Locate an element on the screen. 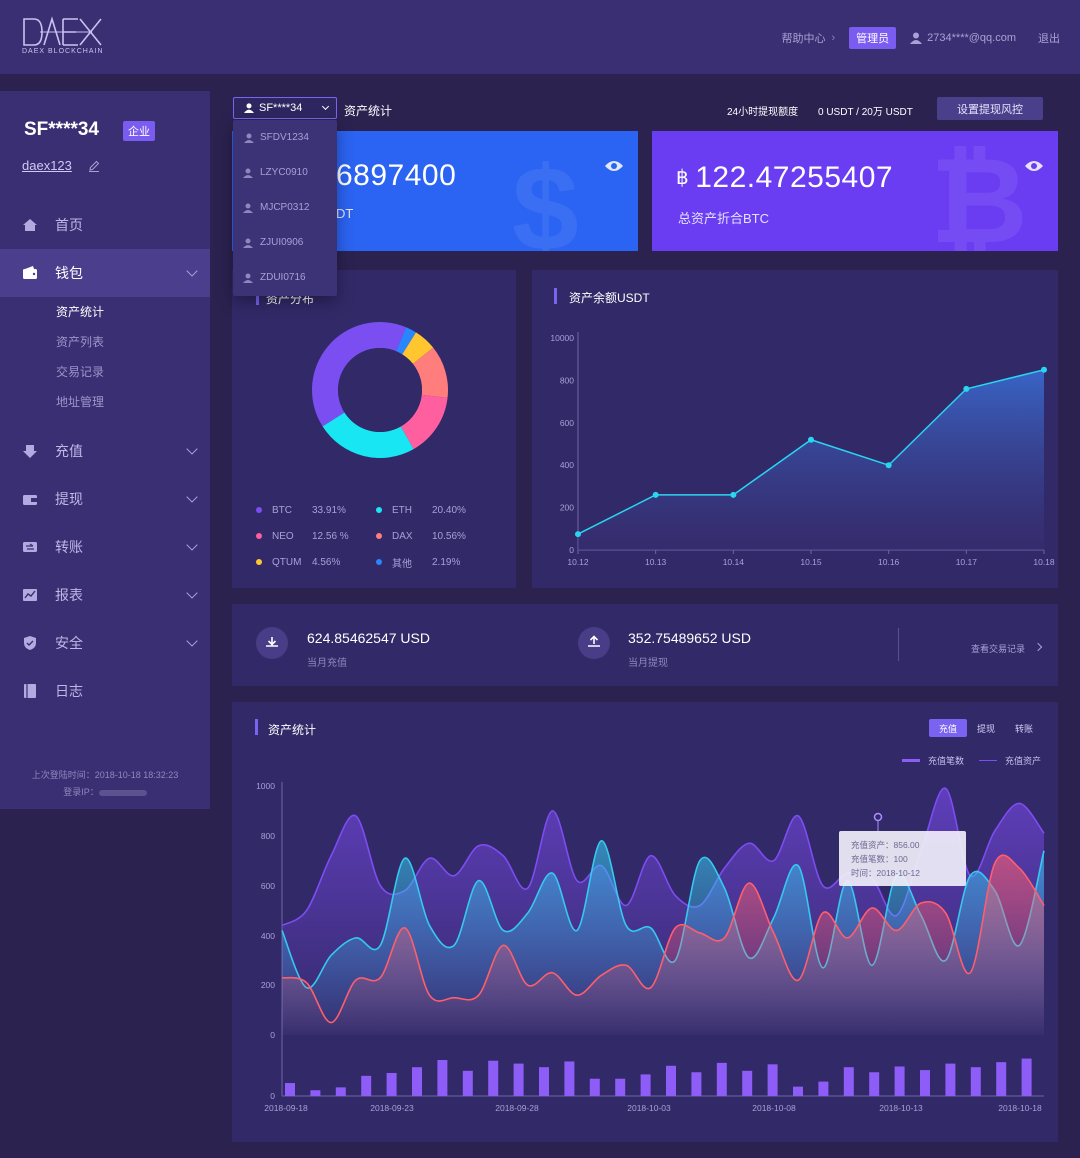 The image size is (1080, 1158). chevron-right-icon: › is located at coordinates (833, 38).